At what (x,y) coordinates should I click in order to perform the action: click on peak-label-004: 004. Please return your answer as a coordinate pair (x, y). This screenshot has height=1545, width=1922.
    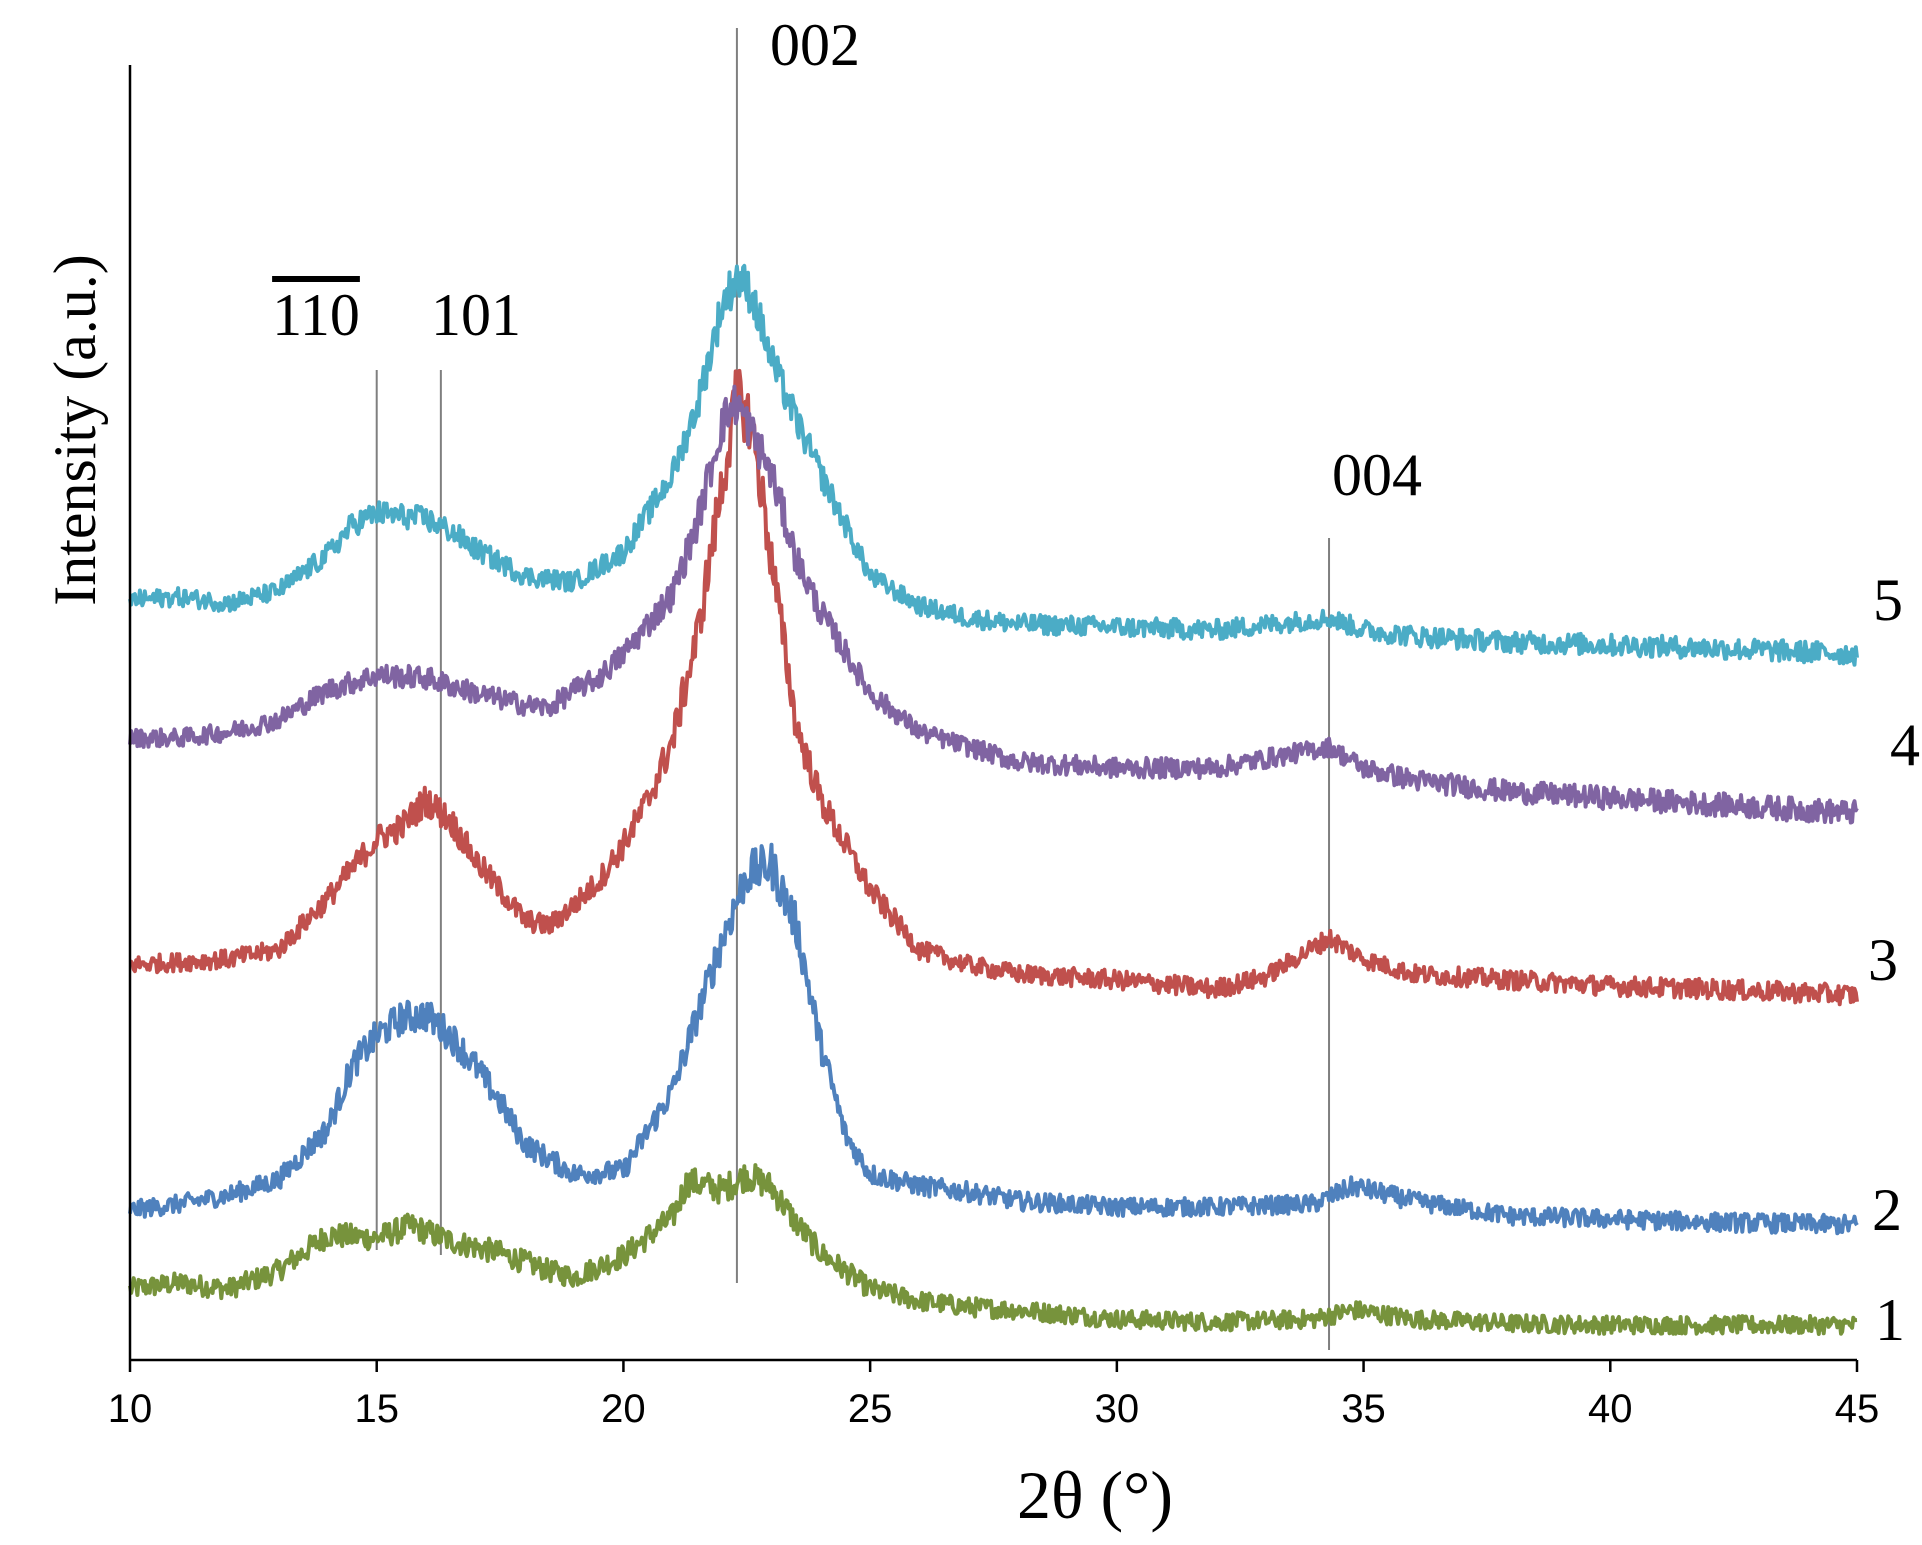
    Looking at the image, I should click on (1377, 475).